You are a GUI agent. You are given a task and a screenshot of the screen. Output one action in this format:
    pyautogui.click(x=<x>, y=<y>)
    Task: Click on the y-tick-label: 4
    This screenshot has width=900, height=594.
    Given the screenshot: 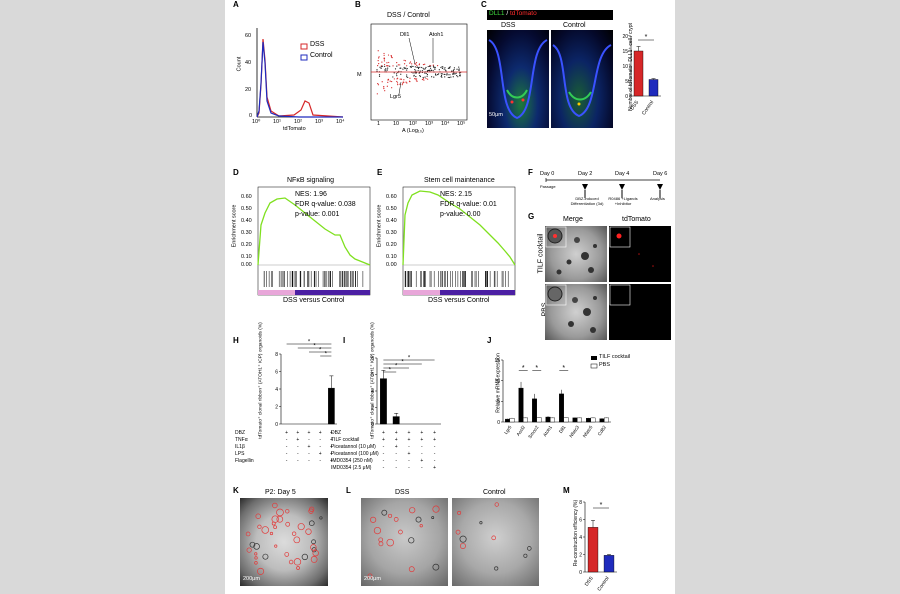 What is the action you would take?
    pyautogui.click(x=276, y=390)
    